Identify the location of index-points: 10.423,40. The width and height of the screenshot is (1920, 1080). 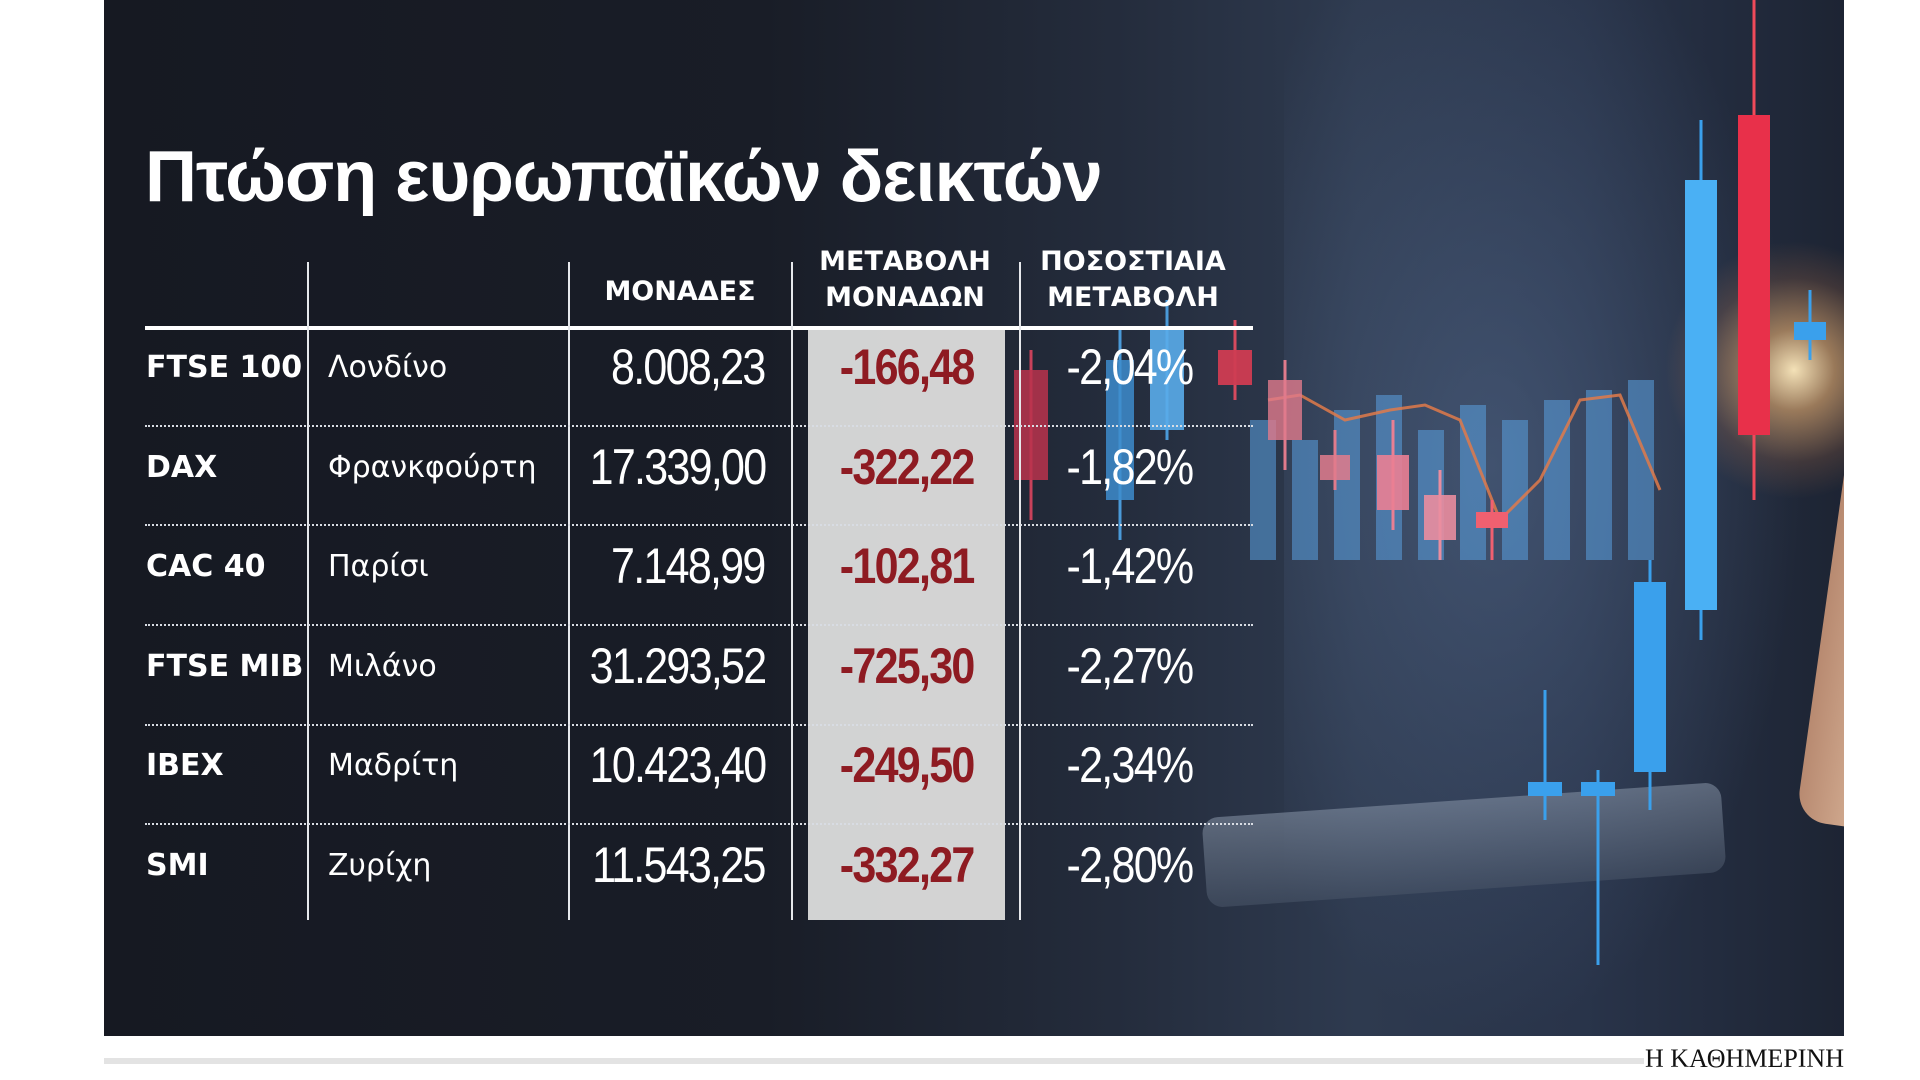
(678, 765).